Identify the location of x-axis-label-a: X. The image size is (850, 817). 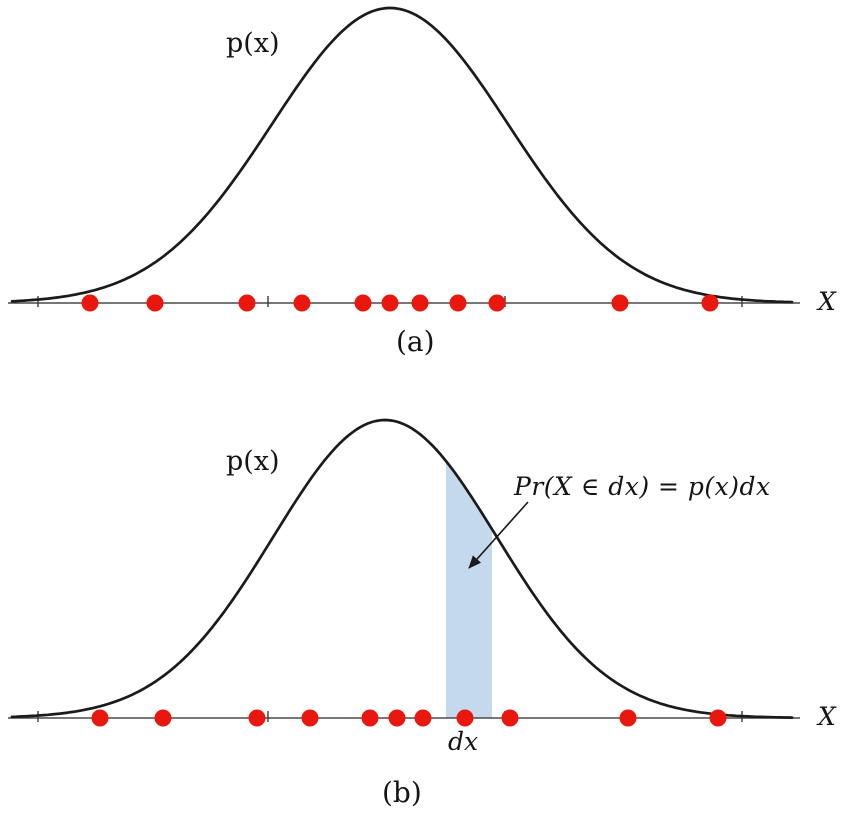
(827, 301).